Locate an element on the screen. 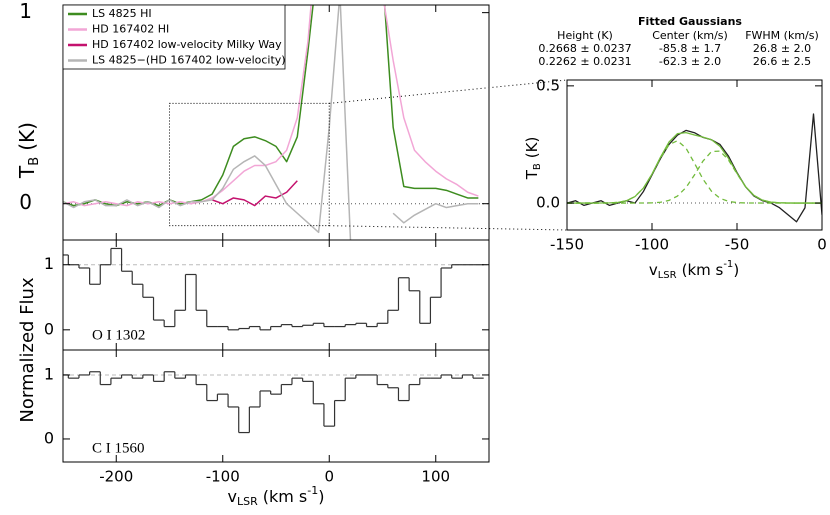 The image size is (830, 515). legend-label: LS 4825 HI is located at coordinates (122, 13).